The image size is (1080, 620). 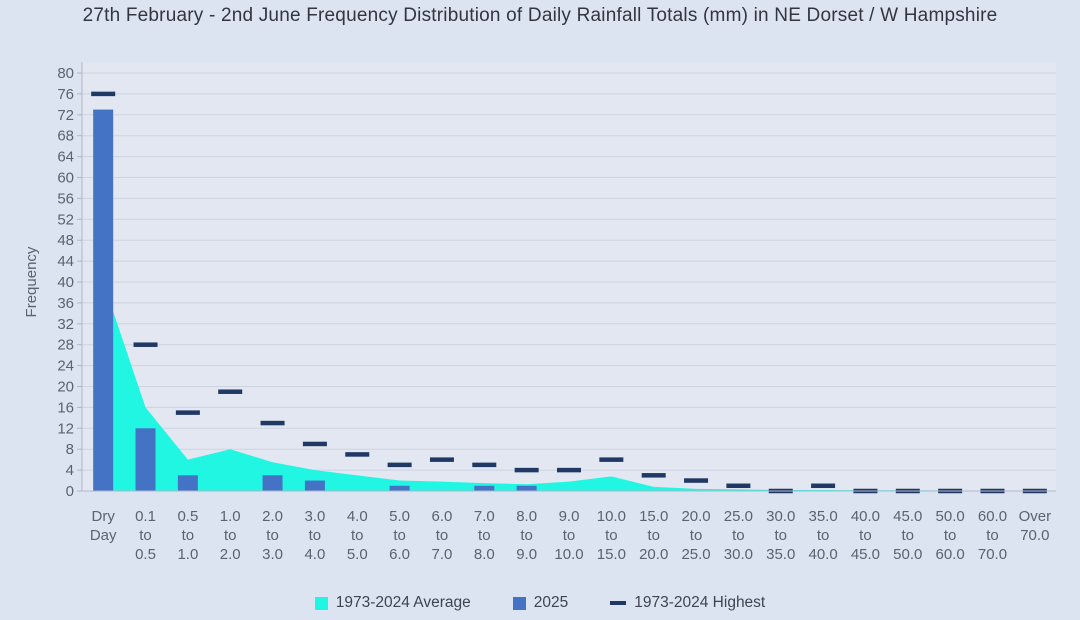 I want to click on y-tick-label: 32, so click(x=65, y=324).